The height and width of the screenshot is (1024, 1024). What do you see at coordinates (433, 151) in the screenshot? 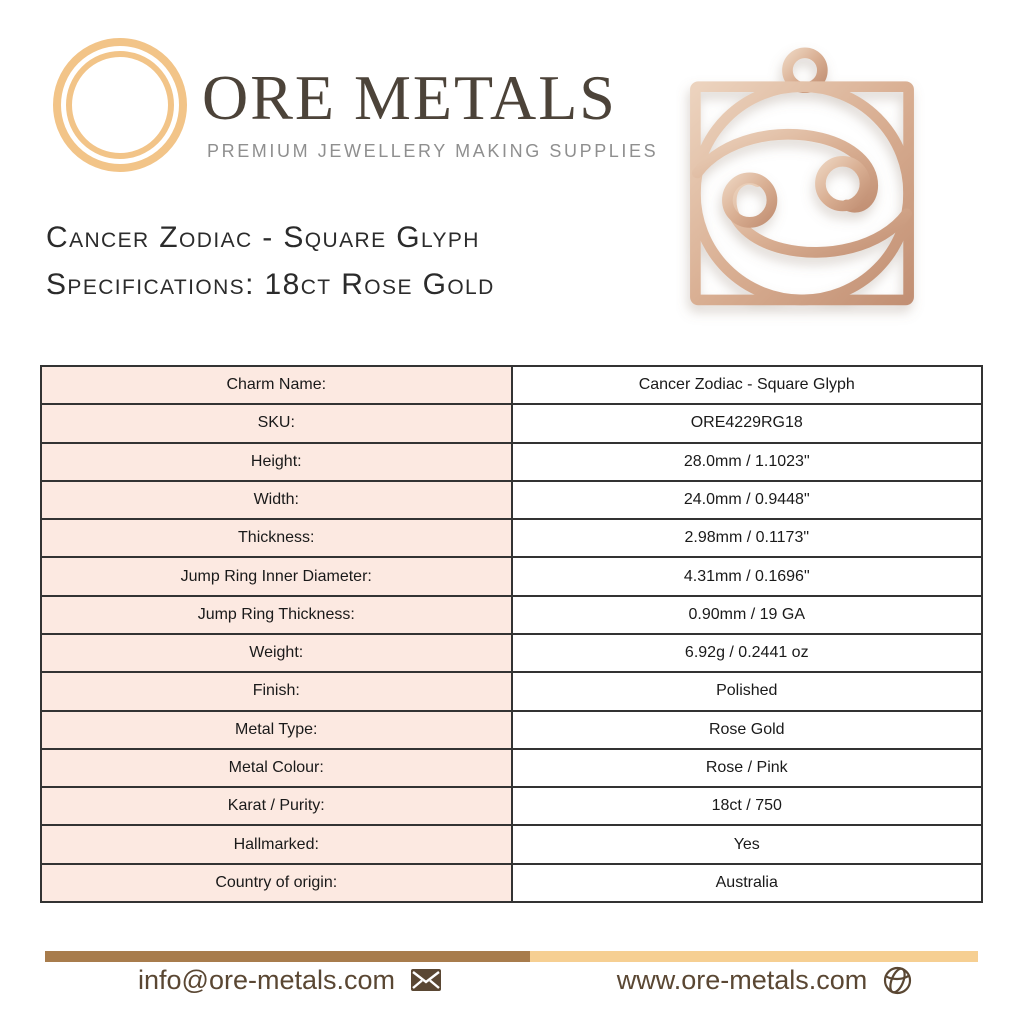
I see `brand-tagline: PREMIUM JEWELLERY MAKING SUPPLIES` at bounding box center [433, 151].